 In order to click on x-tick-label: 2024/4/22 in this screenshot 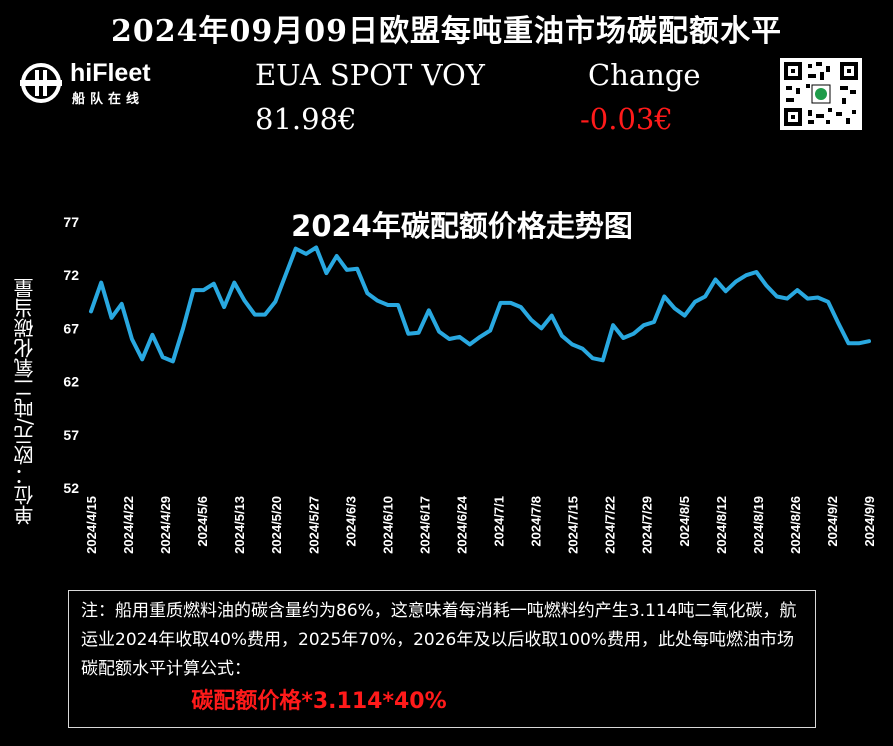, I will do `click(128, 525)`.